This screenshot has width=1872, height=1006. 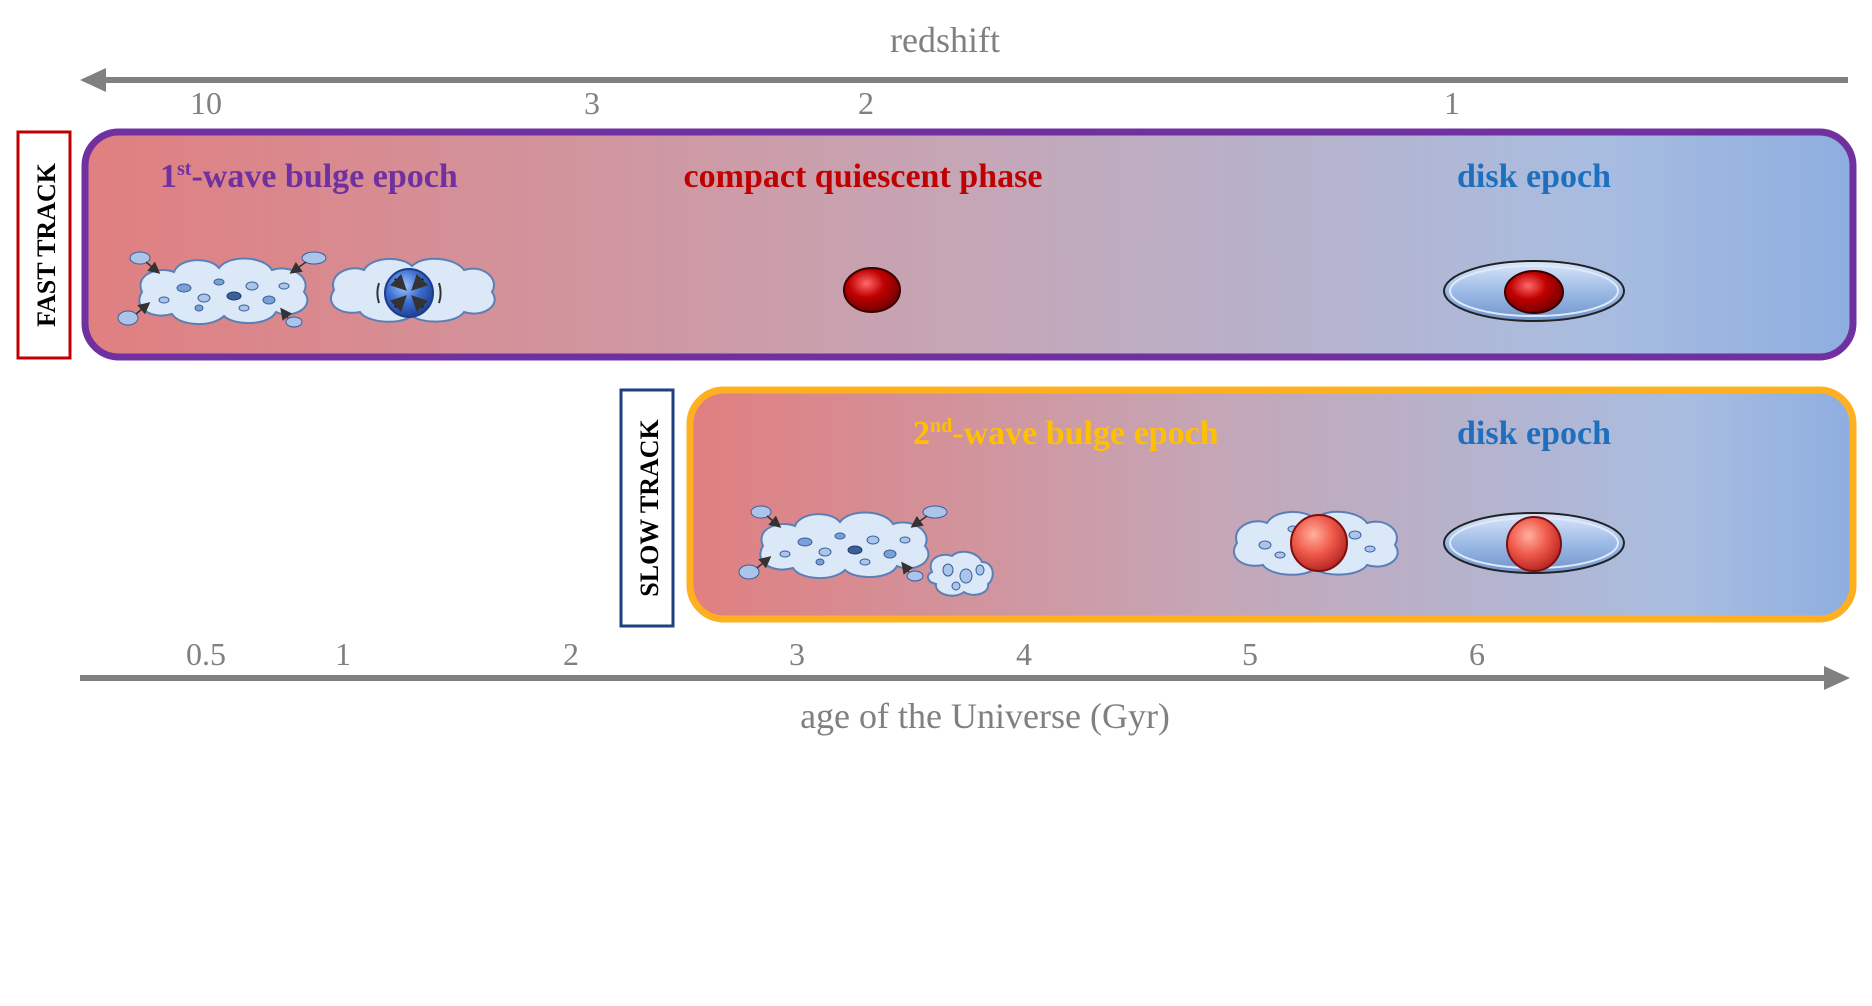 I want to click on age-tick-4: 4, so click(x=1024, y=654).